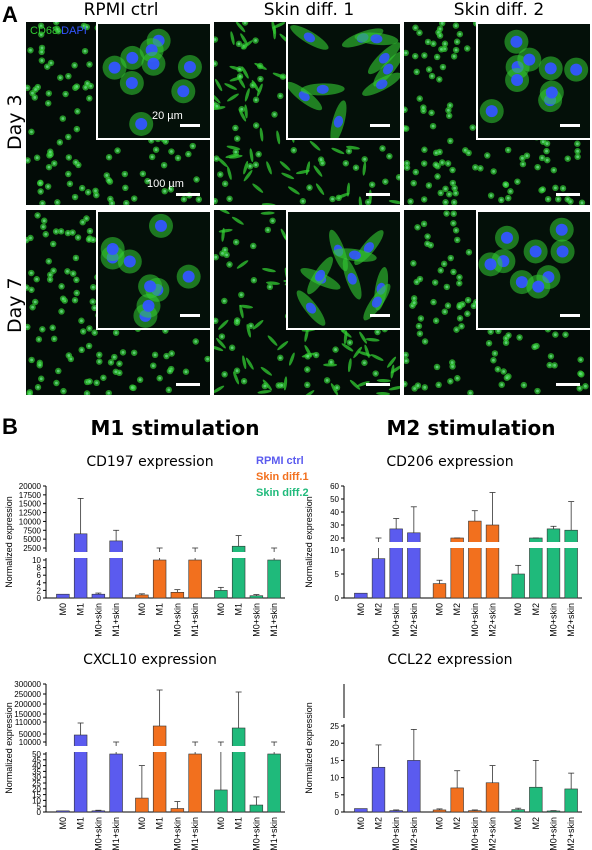 The height and width of the screenshot is (850, 592). I want to click on y-tick-label: 40, so click(36, 766).